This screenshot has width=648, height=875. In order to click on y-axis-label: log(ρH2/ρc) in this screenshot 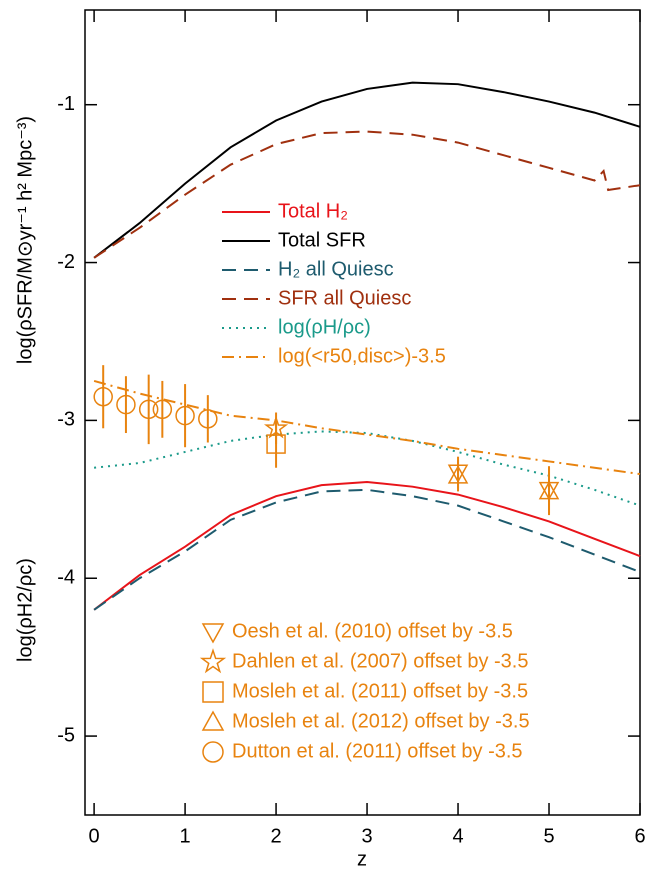, I will do `click(25, 610)`.